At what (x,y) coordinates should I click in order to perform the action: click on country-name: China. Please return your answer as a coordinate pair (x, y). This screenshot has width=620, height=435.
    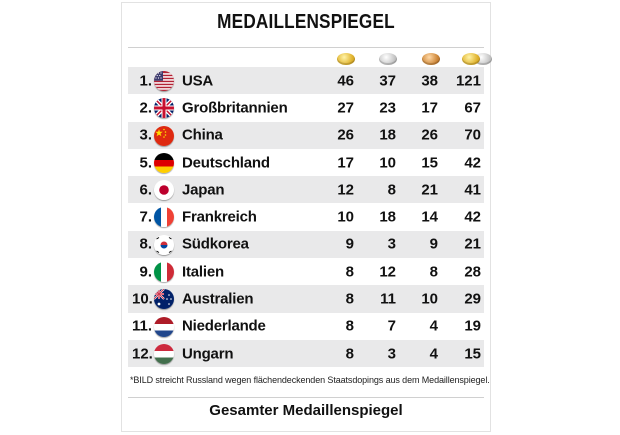
    Looking at the image, I should click on (202, 135).